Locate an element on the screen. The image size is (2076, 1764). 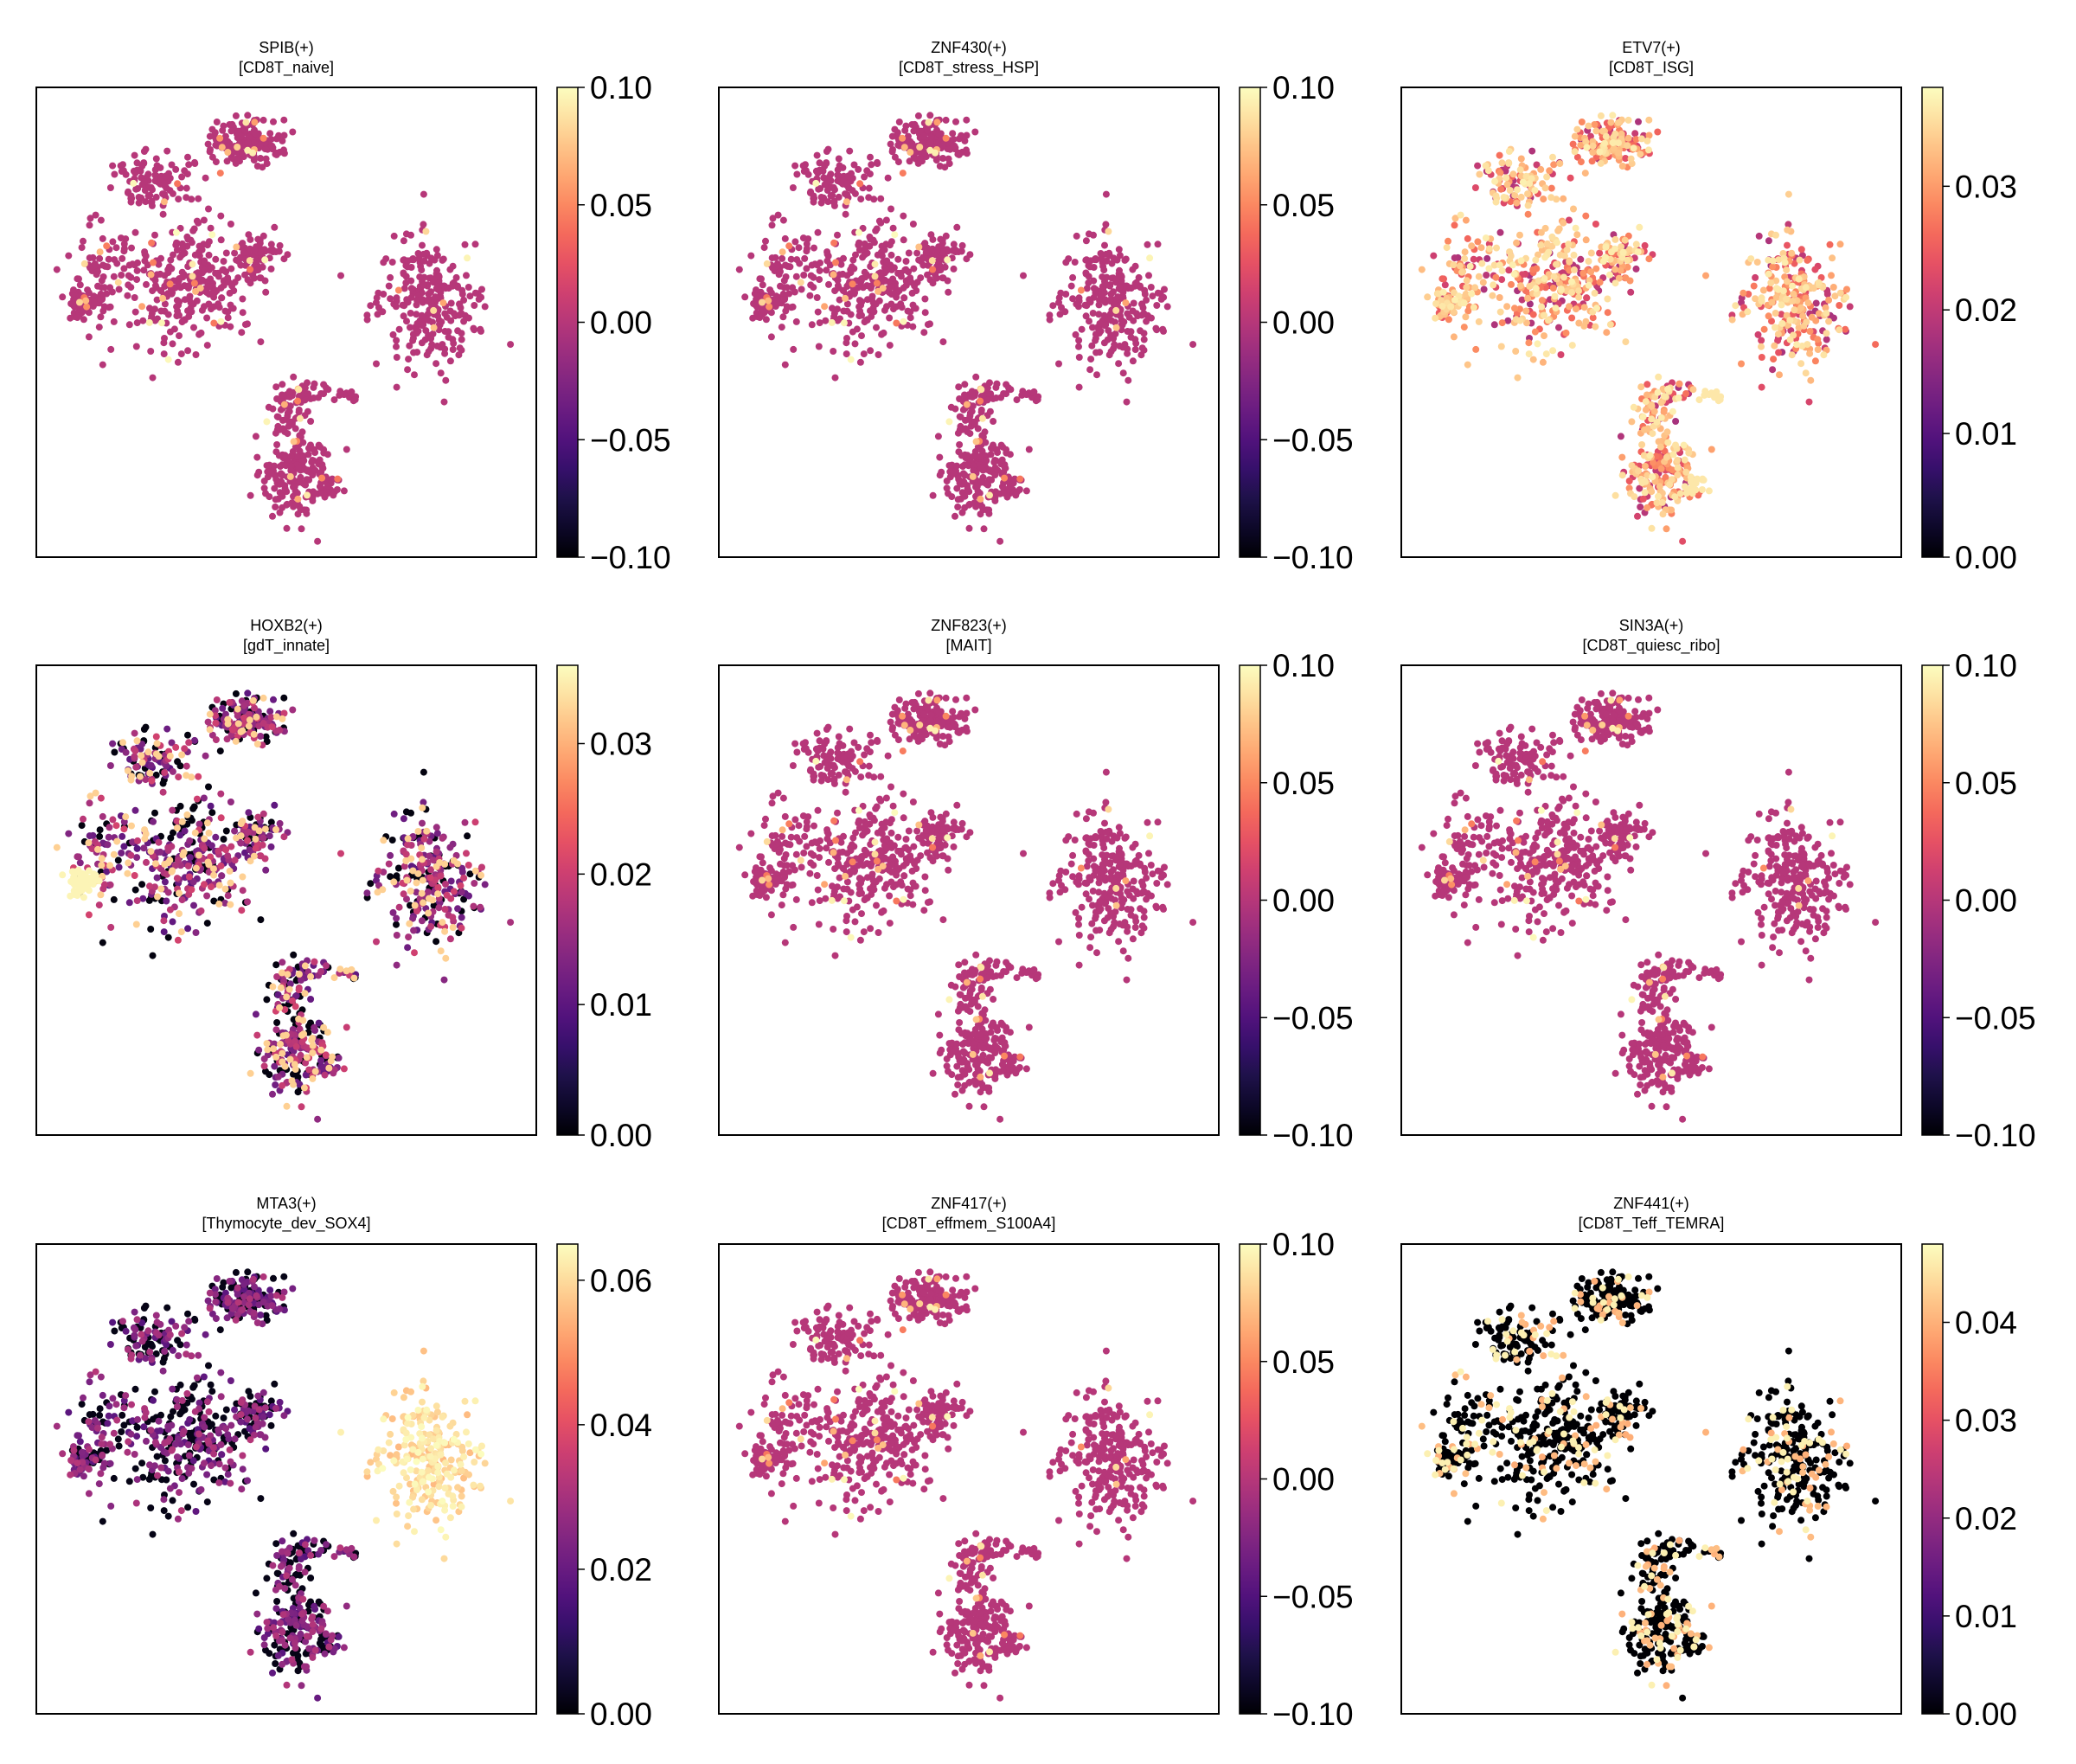
panel-subtitle: [CD8T_naive] is located at coordinates (287, 68).